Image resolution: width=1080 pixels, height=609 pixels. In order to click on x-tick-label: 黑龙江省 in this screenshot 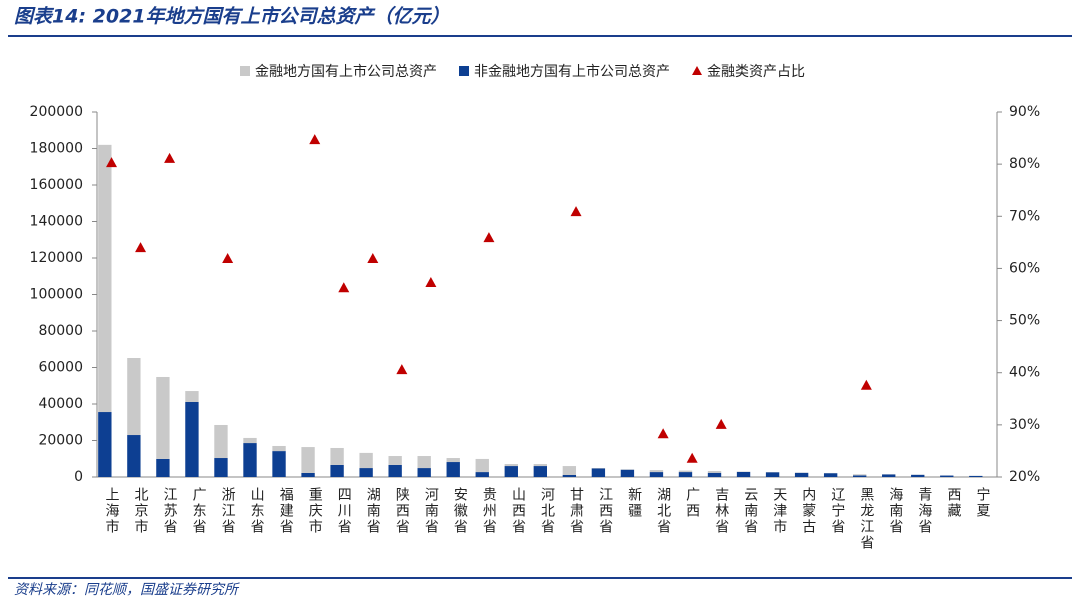, I will do `click(866, 519)`.